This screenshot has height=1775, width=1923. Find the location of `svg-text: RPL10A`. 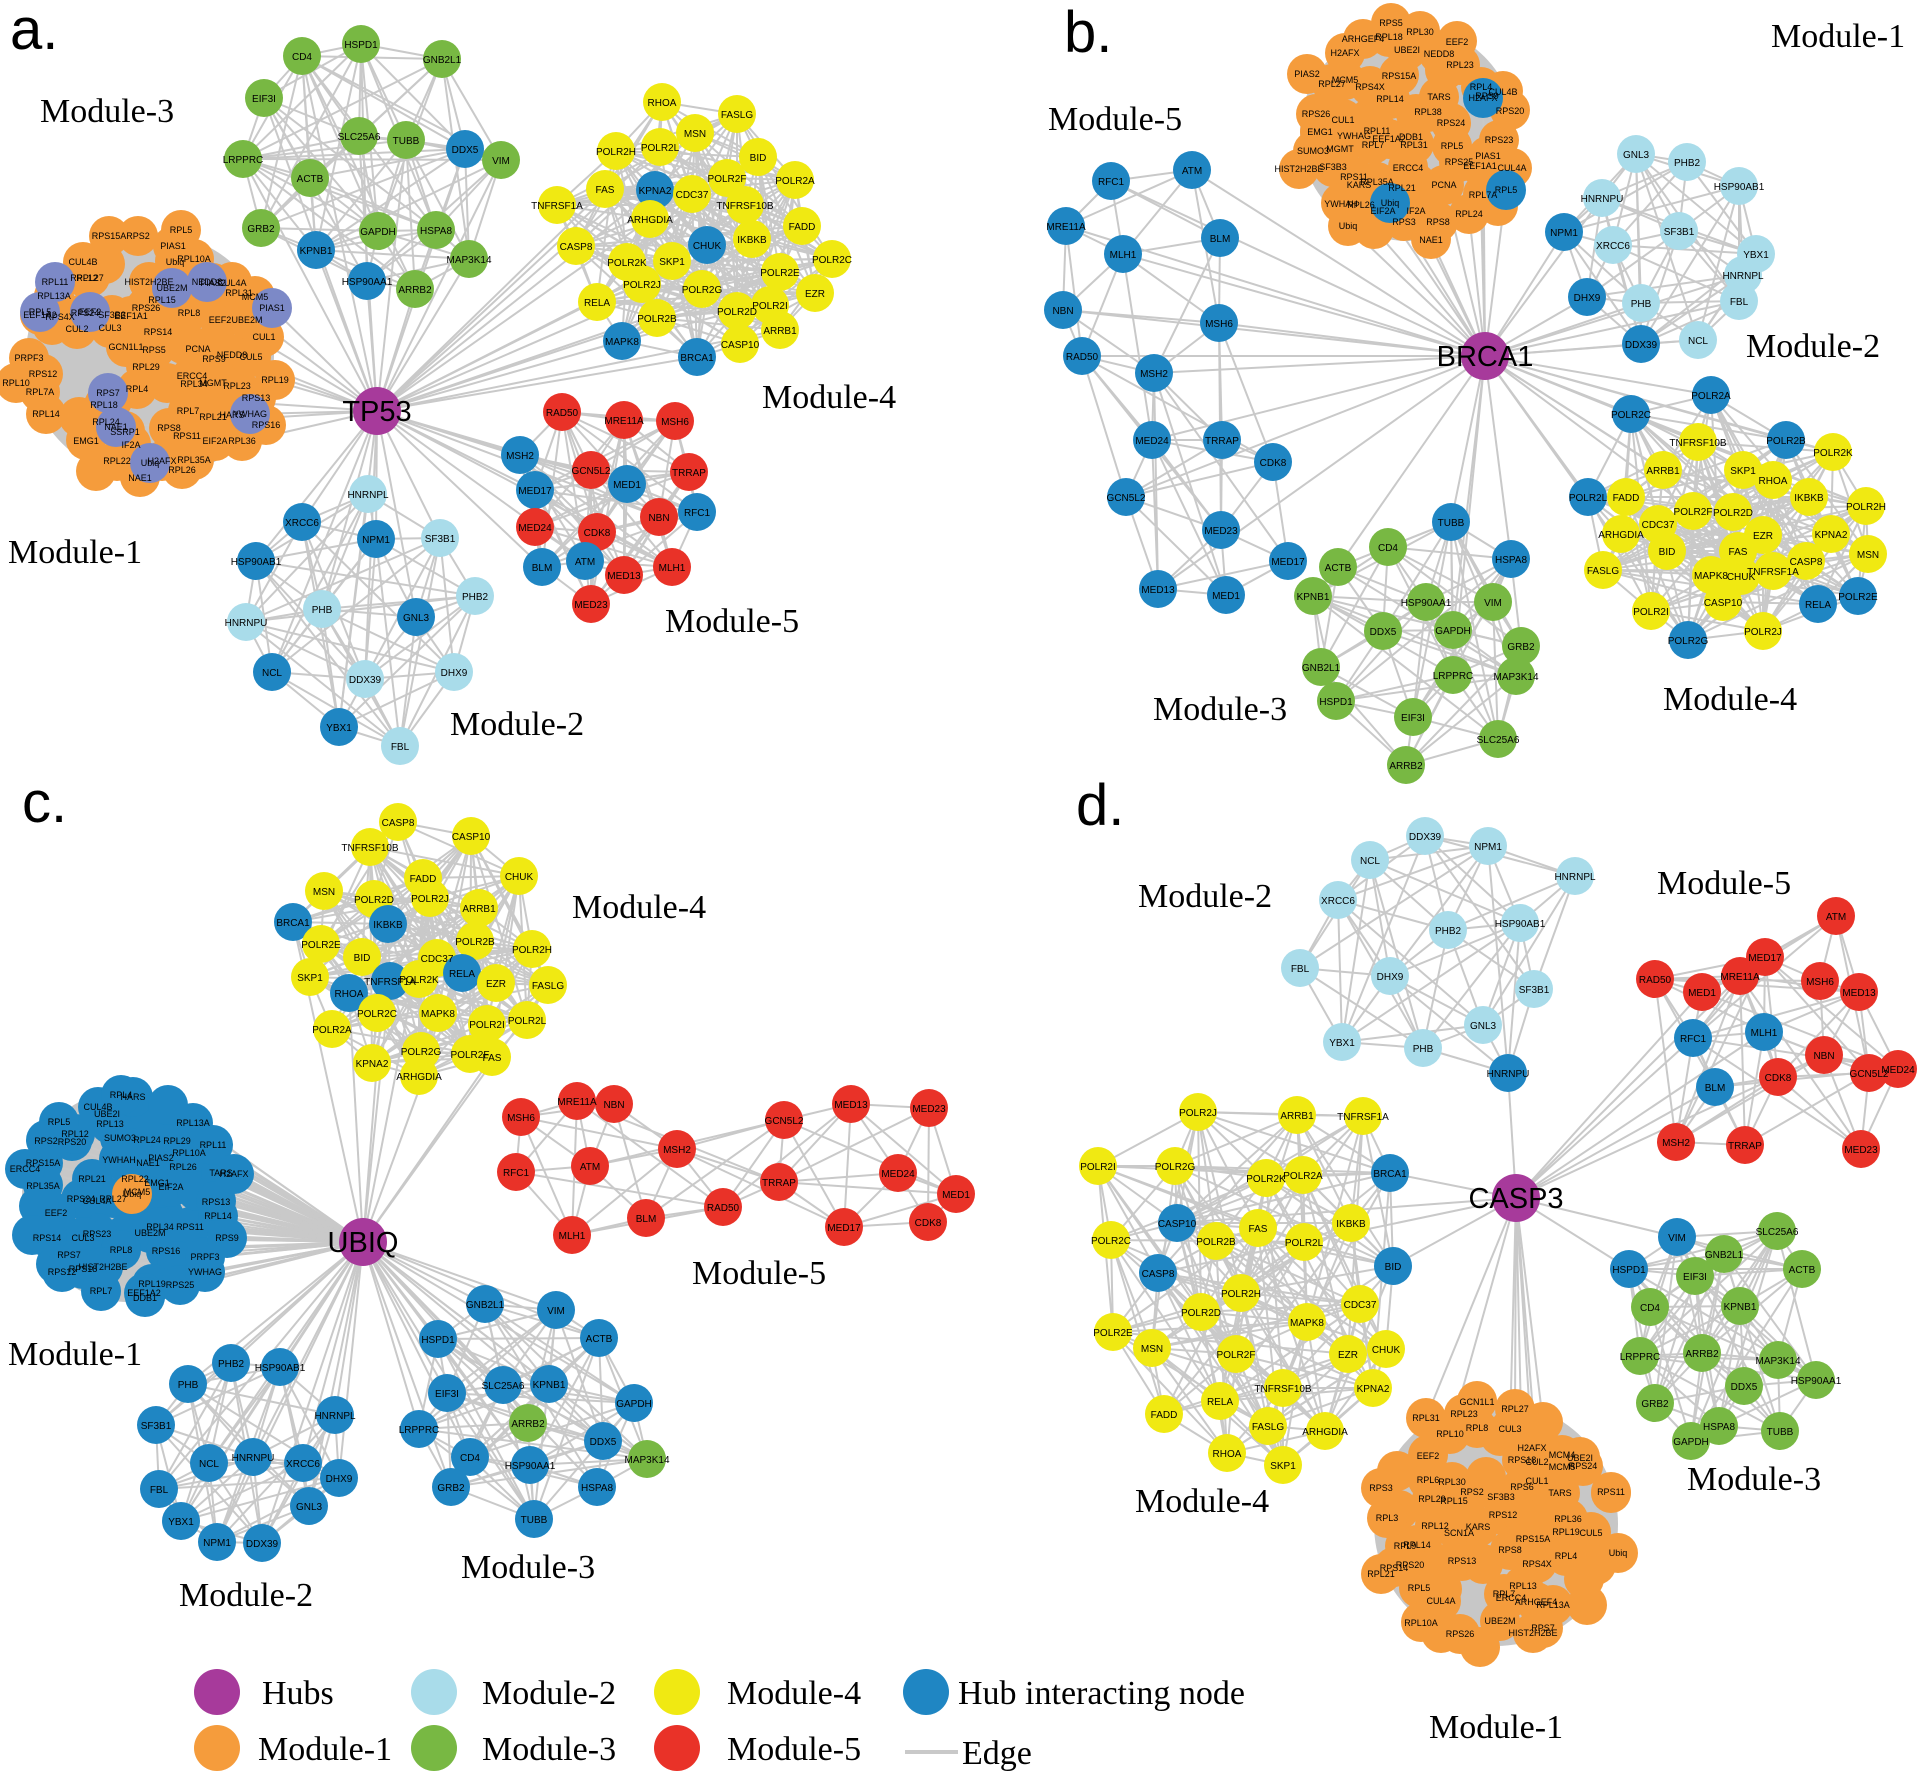

svg-text: RPL10A is located at coordinates (189, 1153).